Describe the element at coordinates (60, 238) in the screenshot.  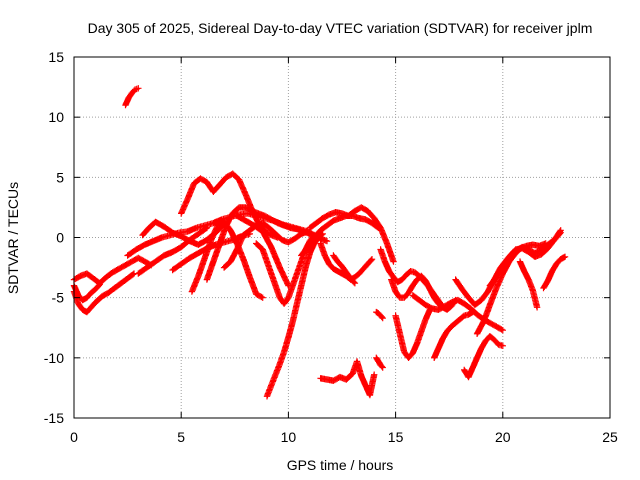
I see `y-tick-label: 0` at that location.